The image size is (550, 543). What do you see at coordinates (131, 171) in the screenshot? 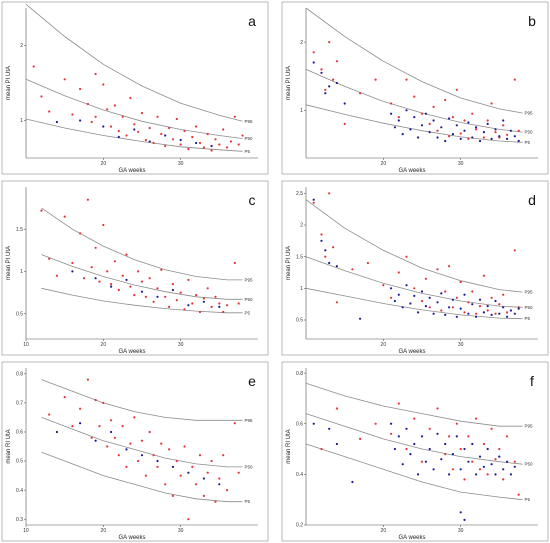
I see `x-axis-title: GA weeks` at bounding box center [131, 171].